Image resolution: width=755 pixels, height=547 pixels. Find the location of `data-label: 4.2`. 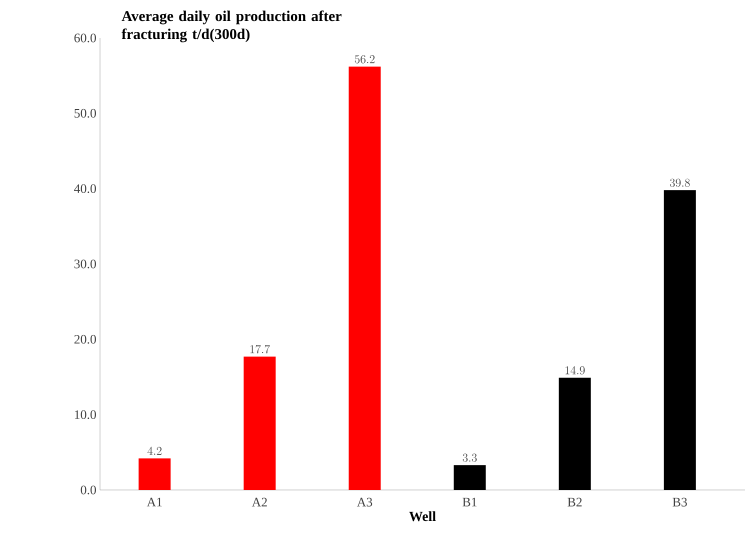

data-label: 4.2 is located at coordinates (154, 450).